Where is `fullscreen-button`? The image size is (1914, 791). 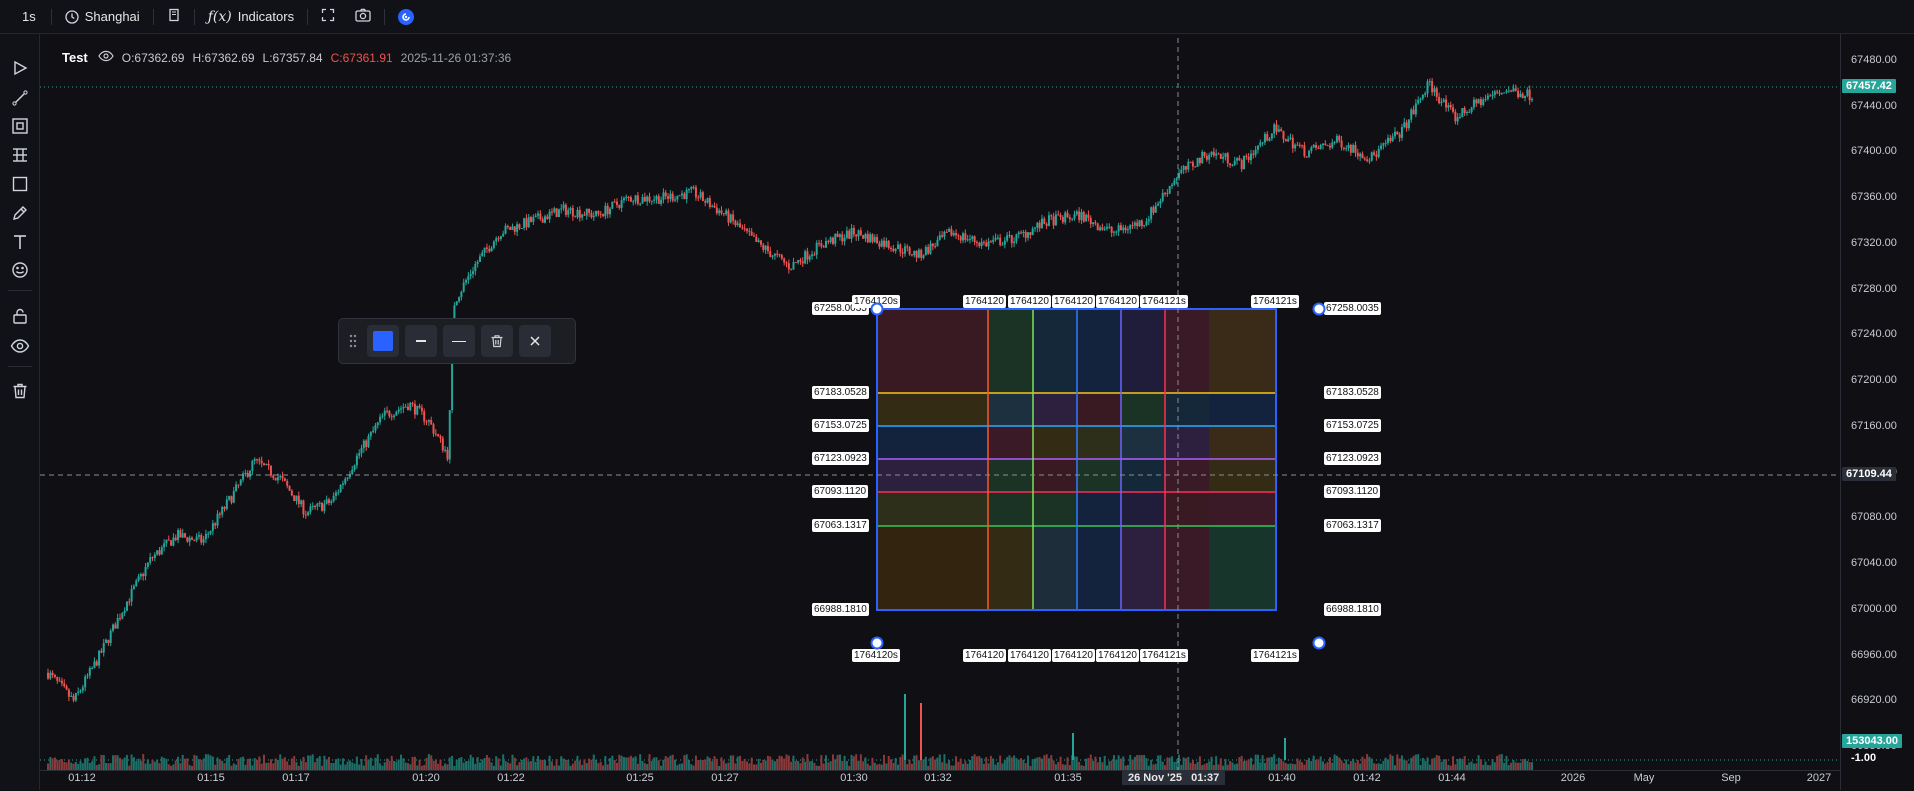 fullscreen-button is located at coordinates (328, 17).